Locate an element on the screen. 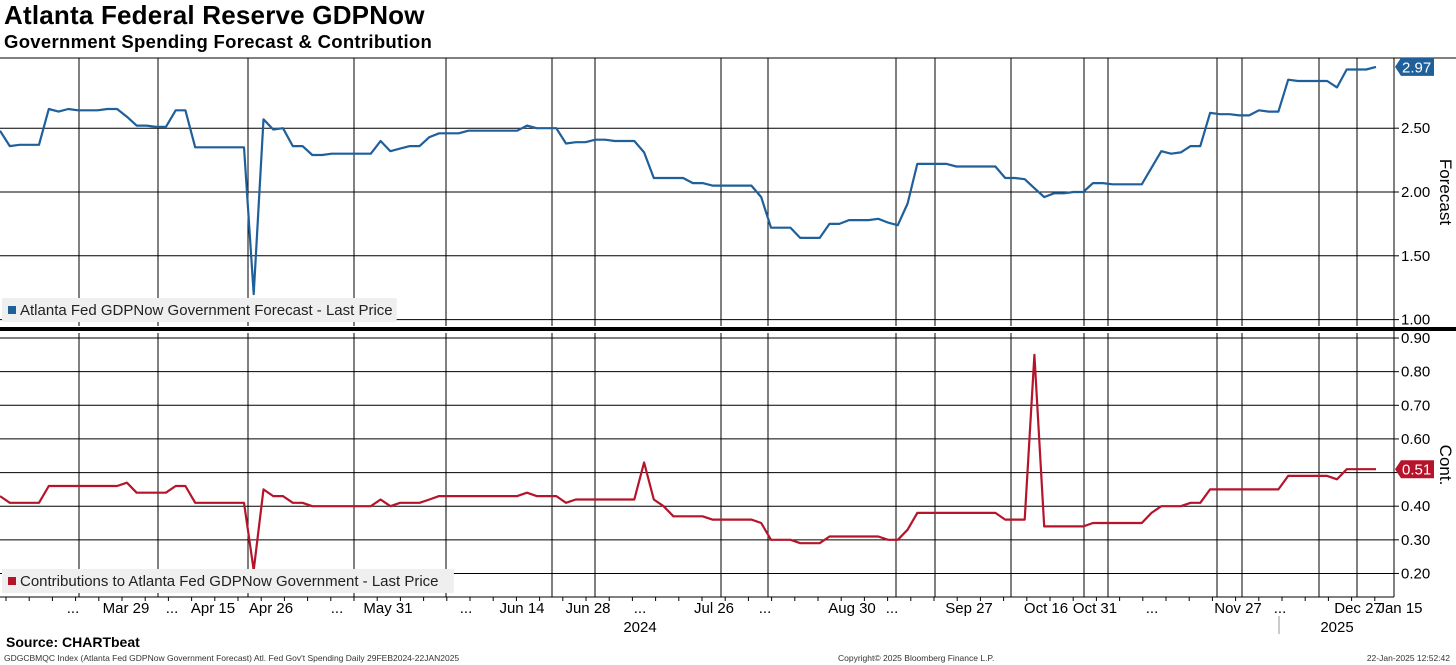 The width and height of the screenshot is (1456, 665). forecast-last-value-label: 2.97 is located at coordinates (1416, 67).